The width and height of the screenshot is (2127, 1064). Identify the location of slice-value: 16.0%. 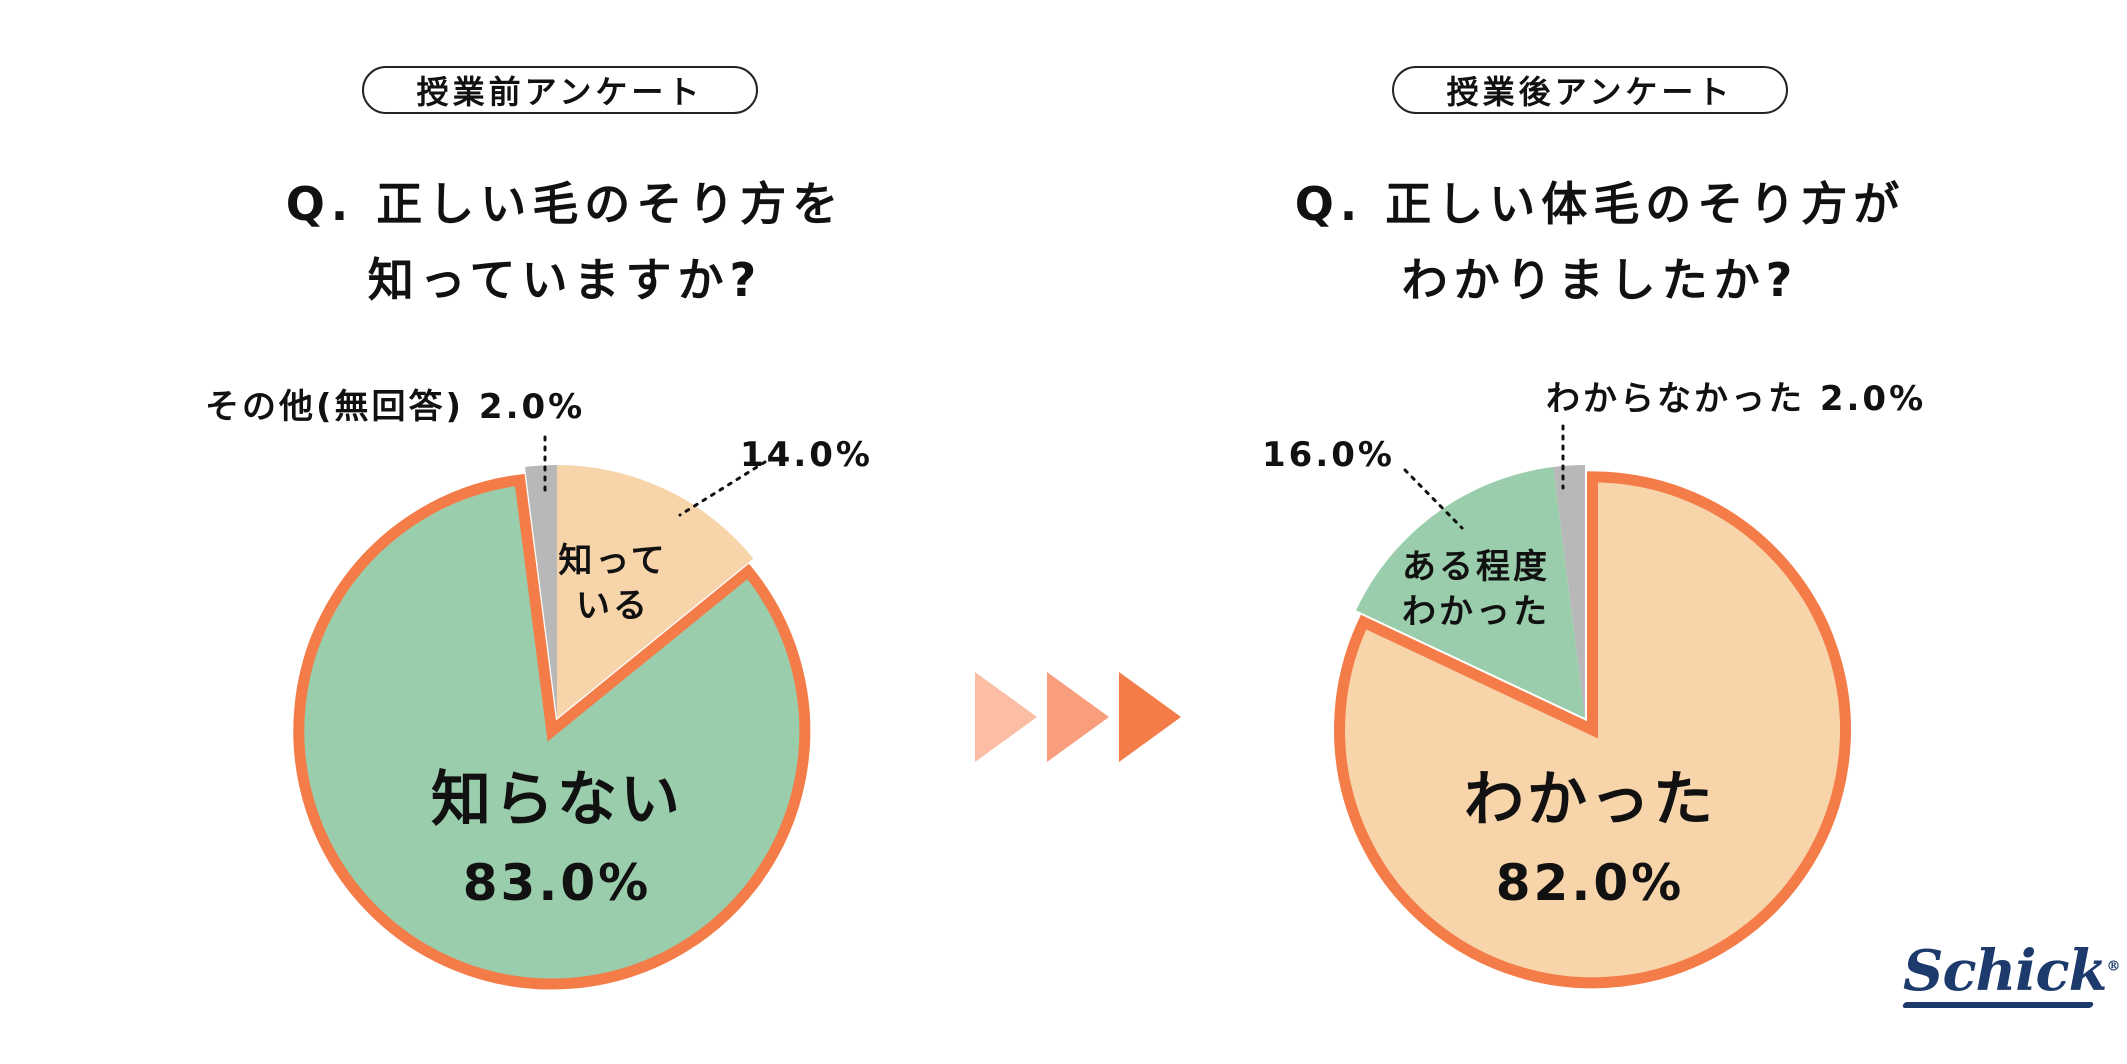
(1328, 455).